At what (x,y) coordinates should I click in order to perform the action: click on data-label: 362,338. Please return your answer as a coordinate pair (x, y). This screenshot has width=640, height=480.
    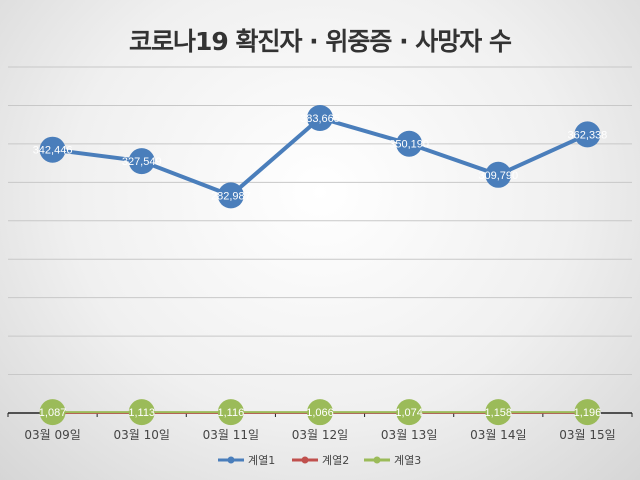
    Looking at the image, I should click on (588, 135).